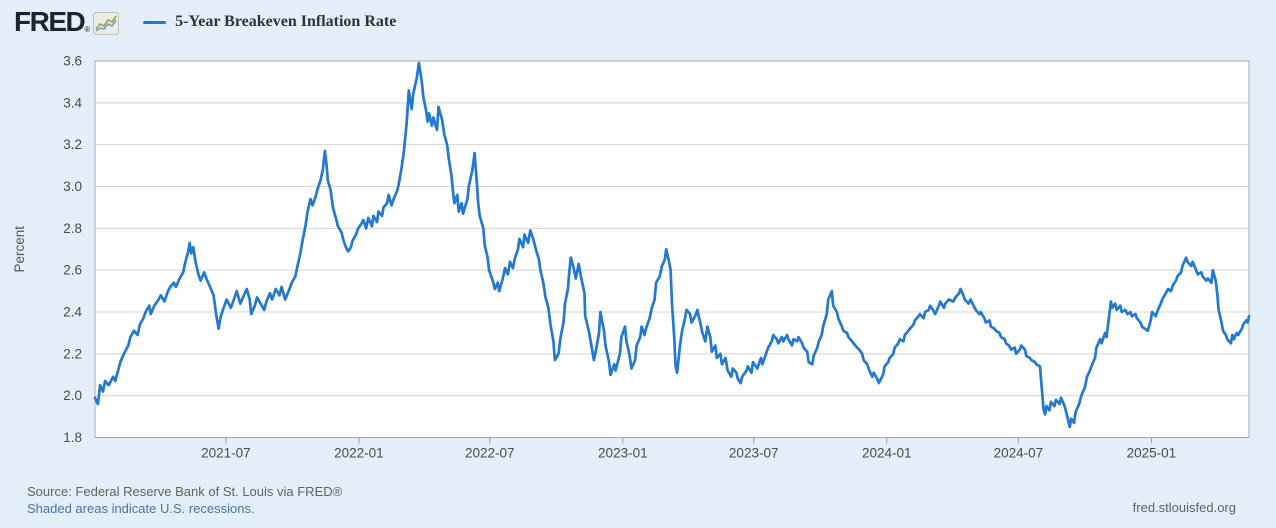  I want to click on fred-logo: FRED ®, so click(67, 21).